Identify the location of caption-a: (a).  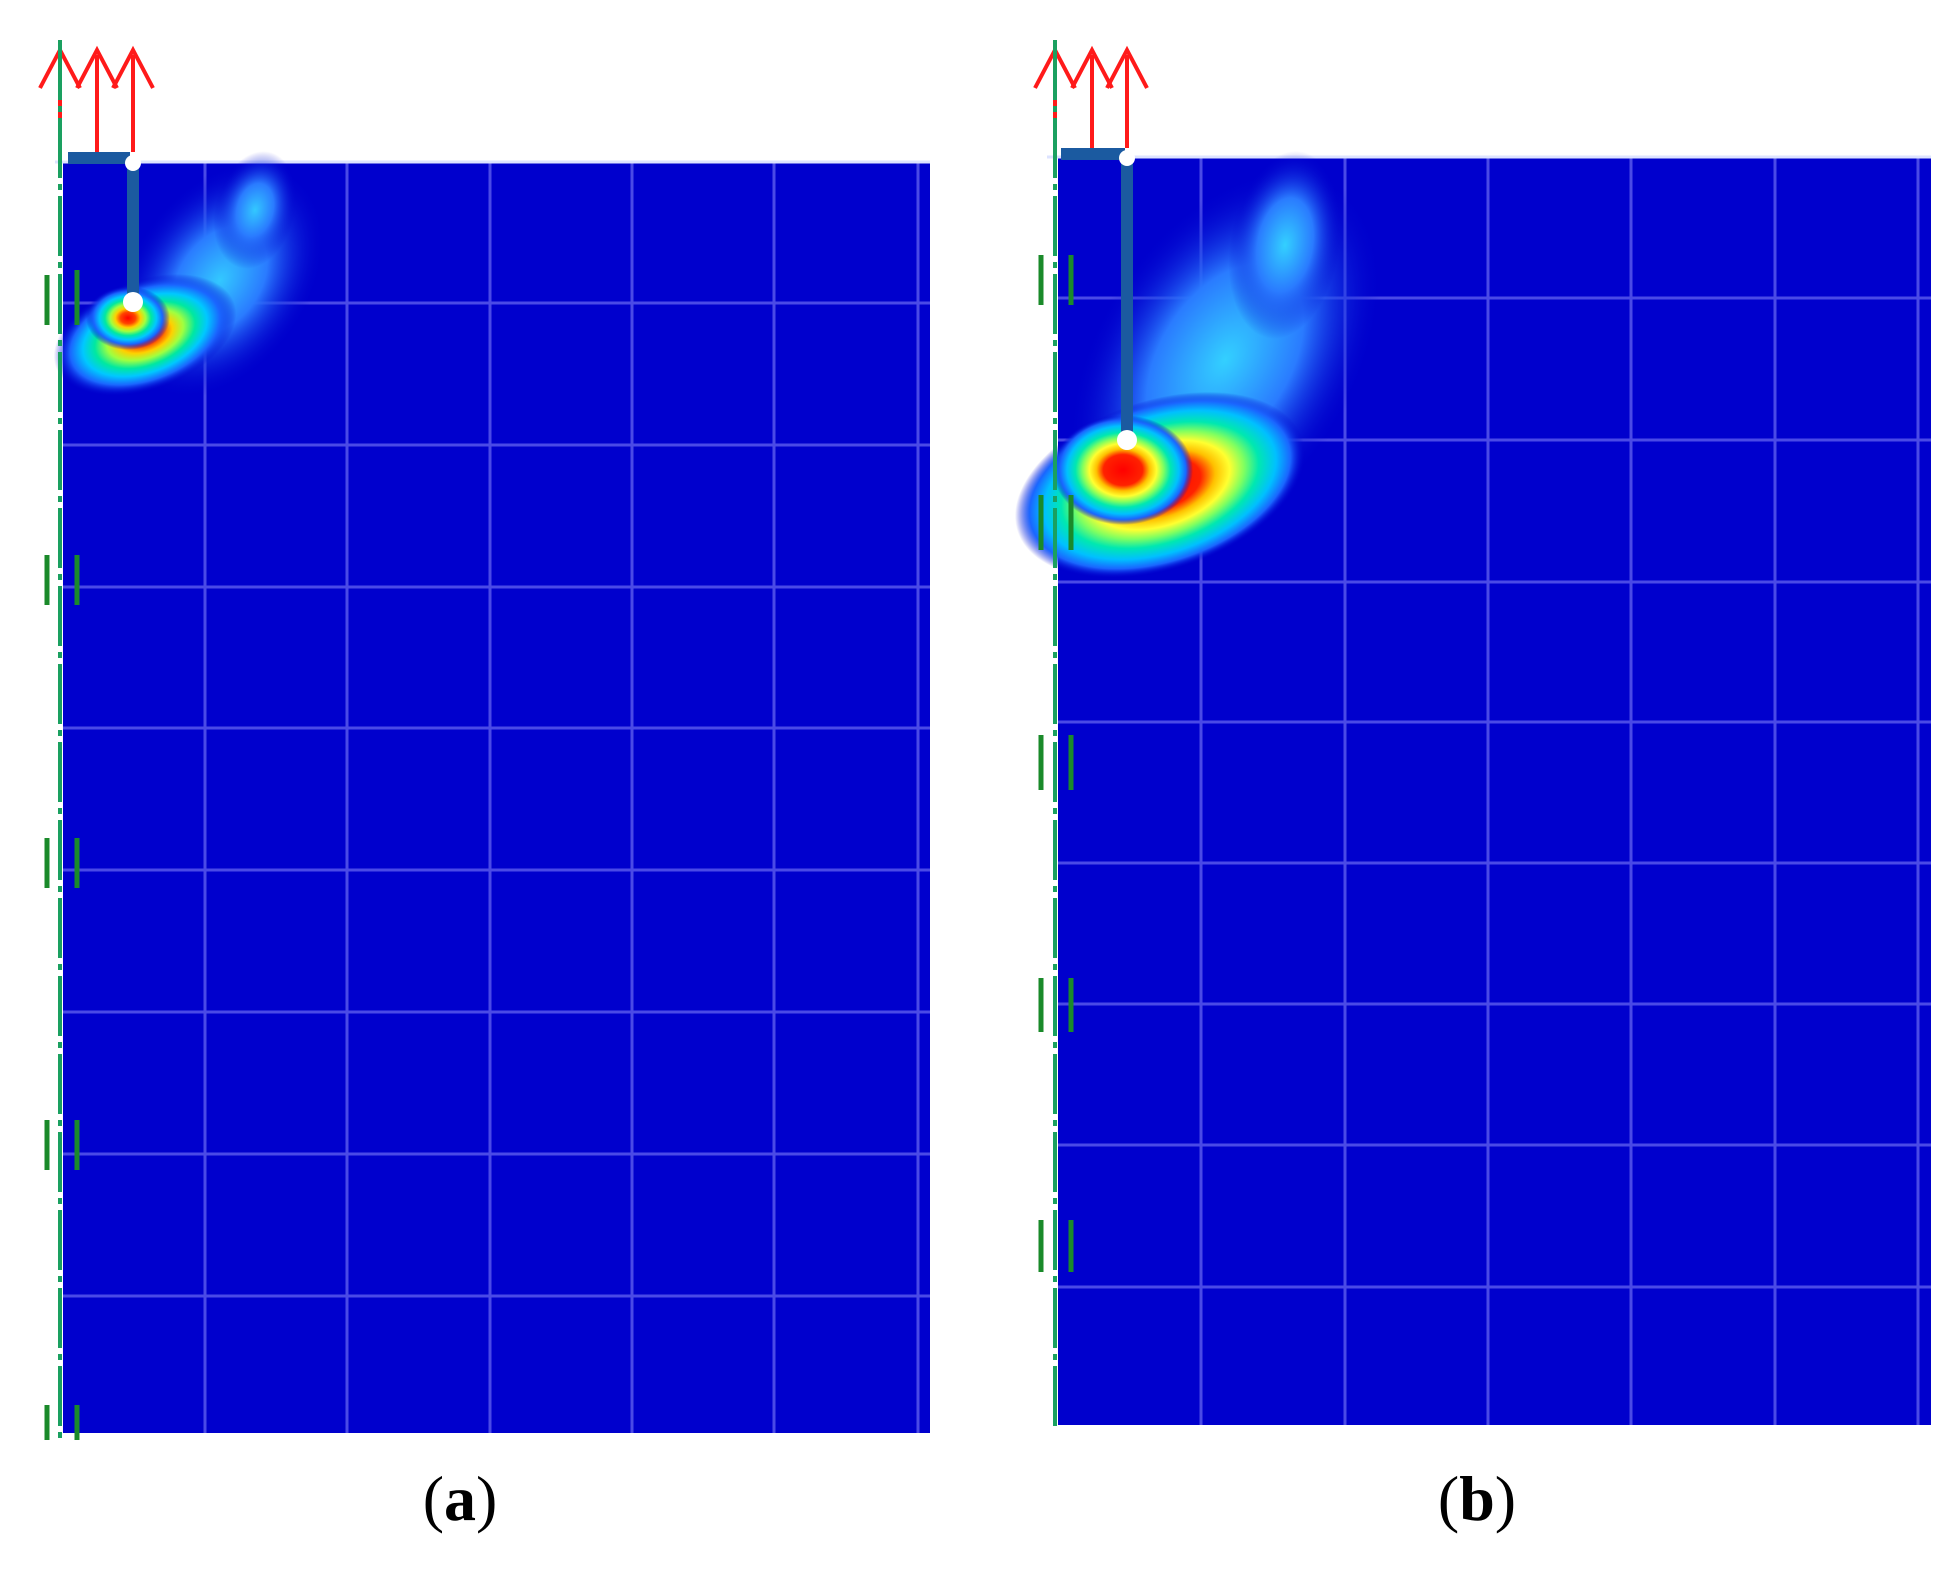
(460, 1498).